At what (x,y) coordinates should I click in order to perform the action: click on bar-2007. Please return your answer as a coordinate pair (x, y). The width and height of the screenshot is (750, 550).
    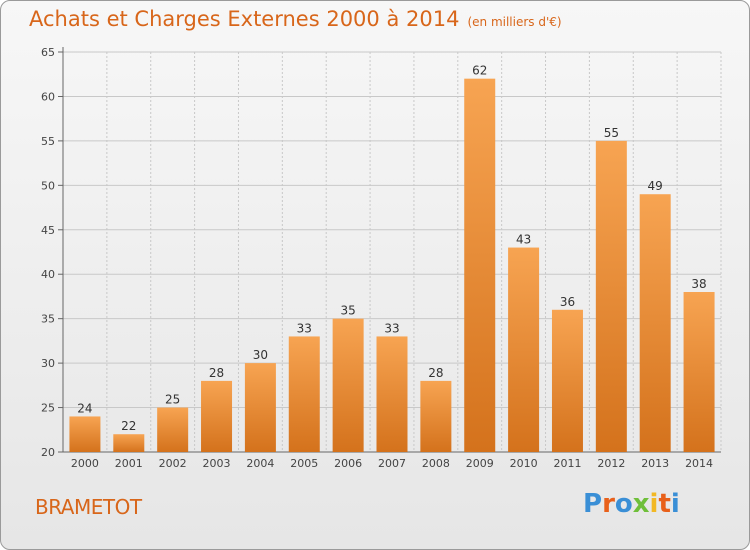
    Looking at the image, I should click on (392, 394).